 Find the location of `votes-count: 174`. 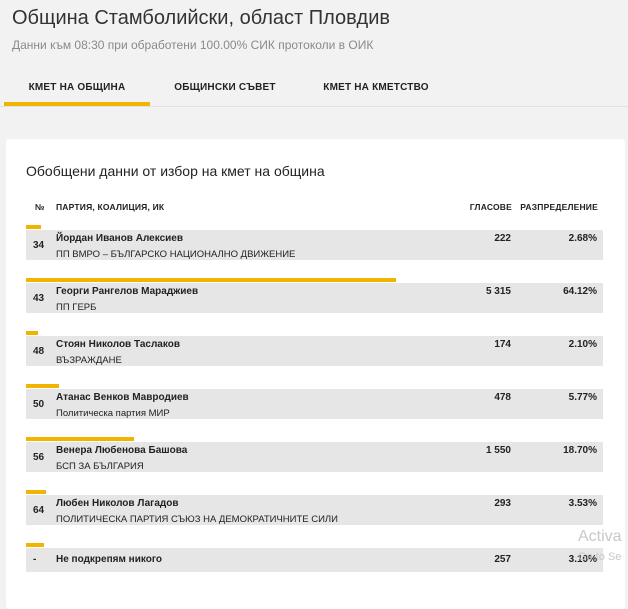

votes-count: 174 is located at coordinates (502, 344).